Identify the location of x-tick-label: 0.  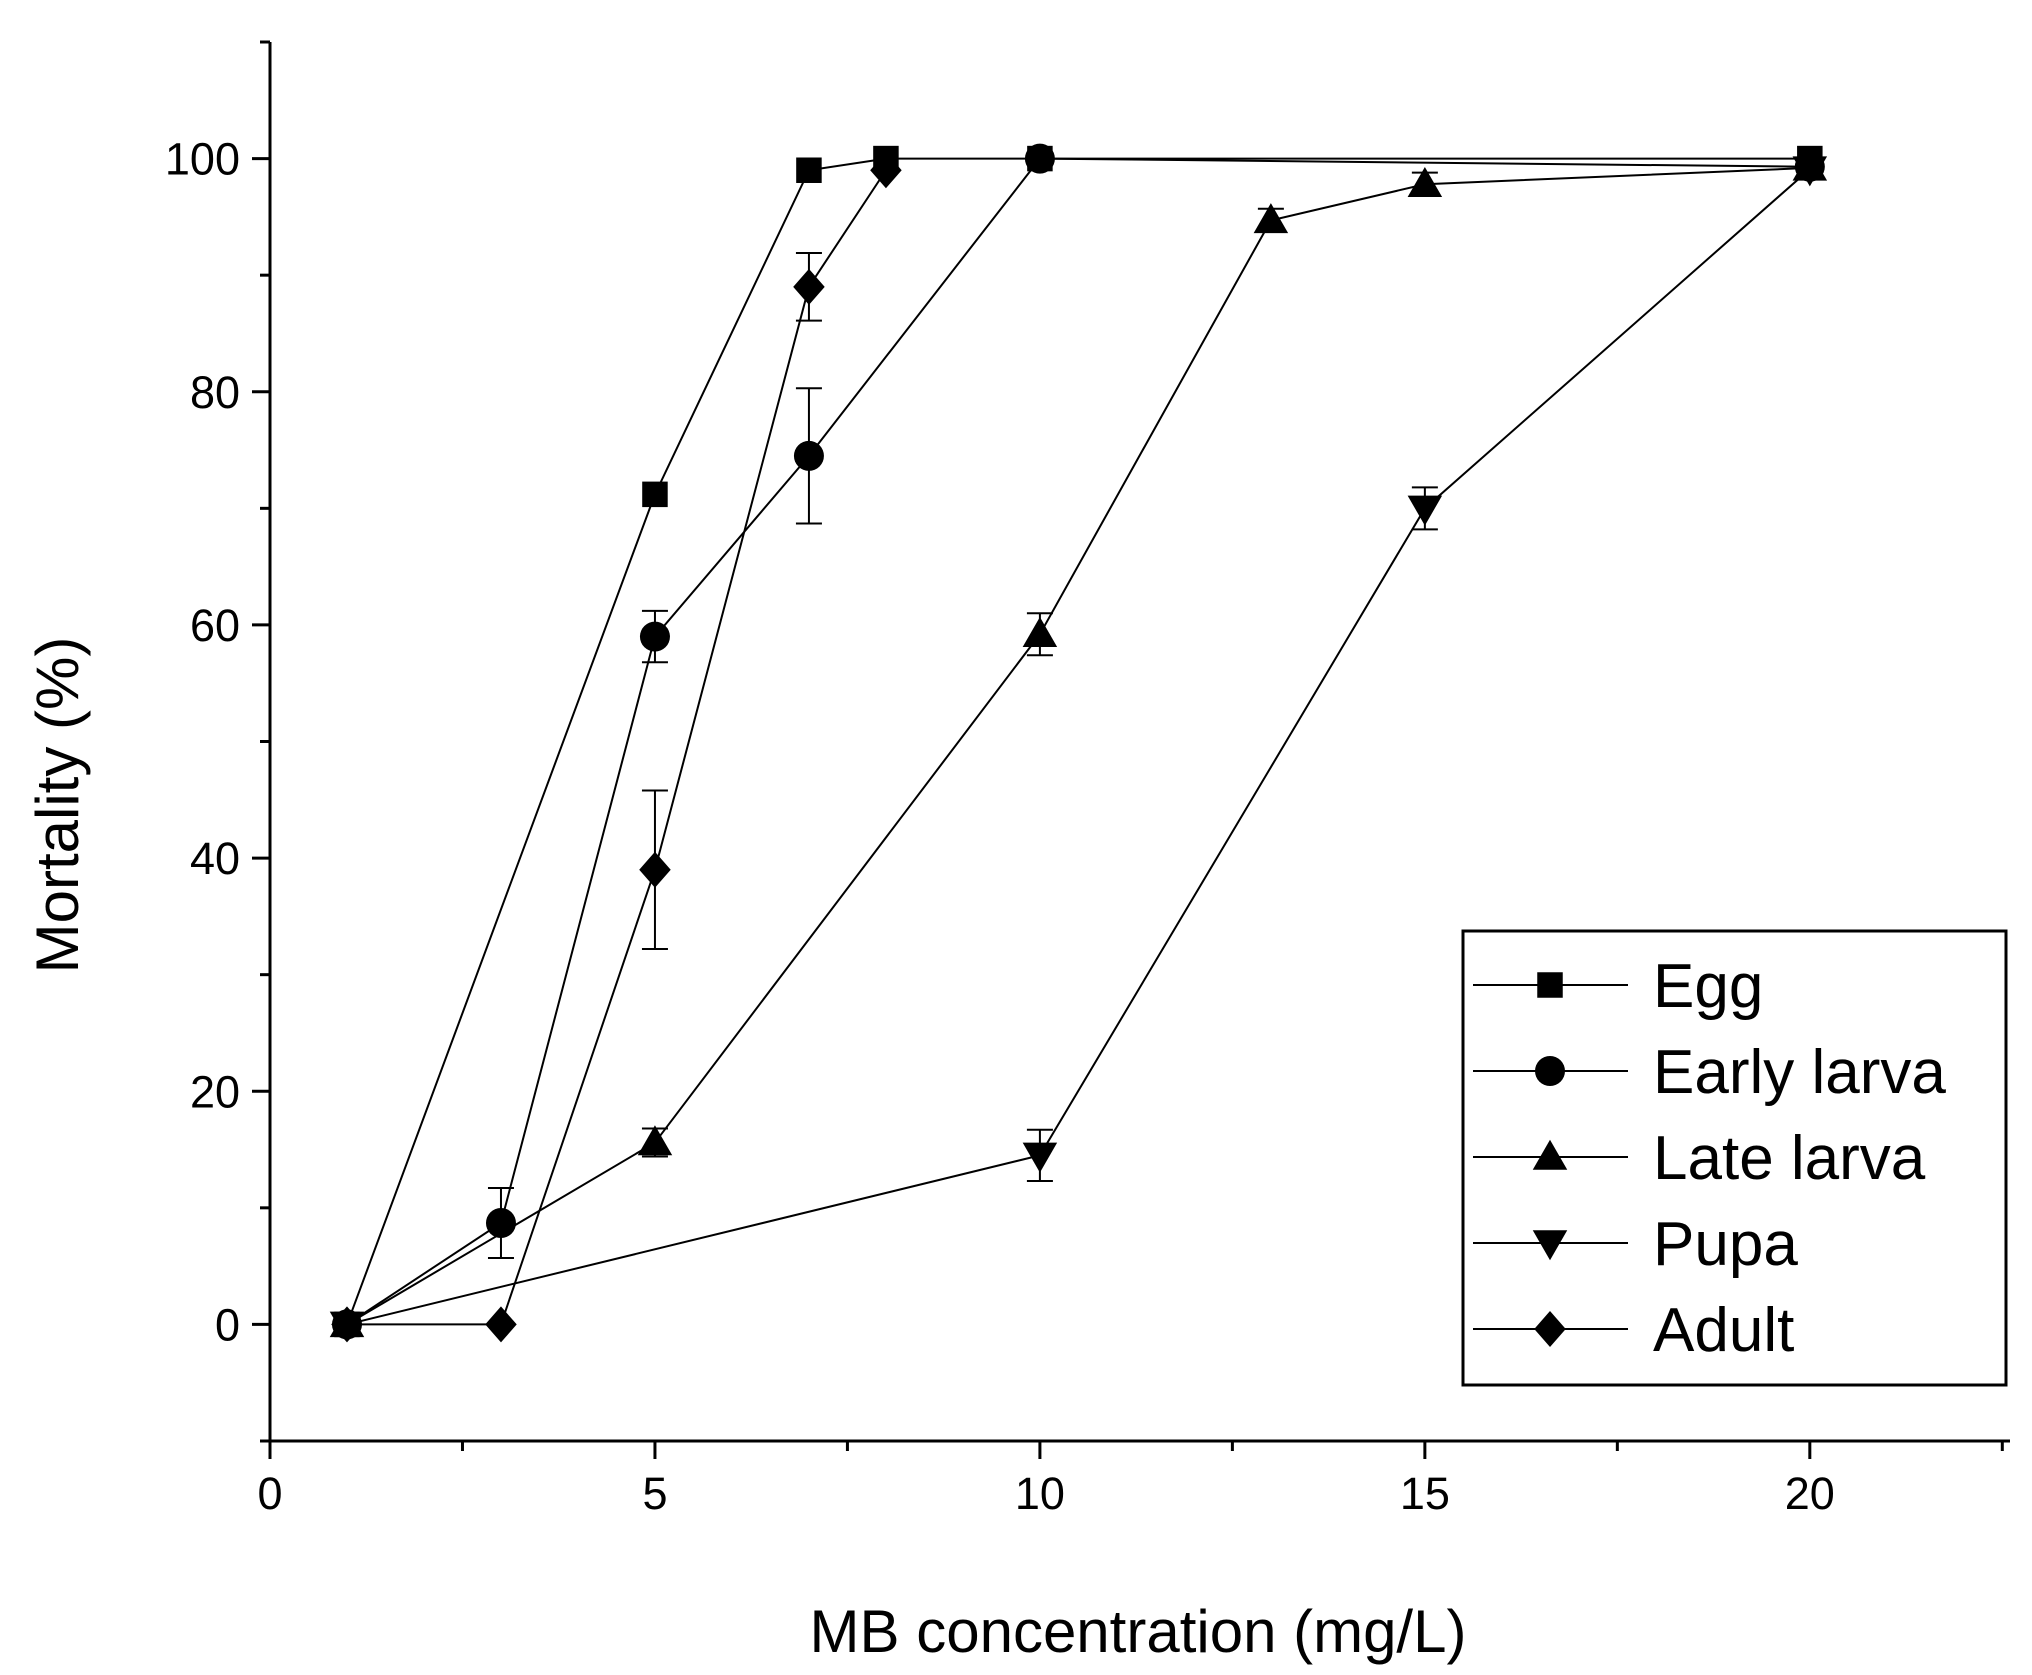
(269, 1493).